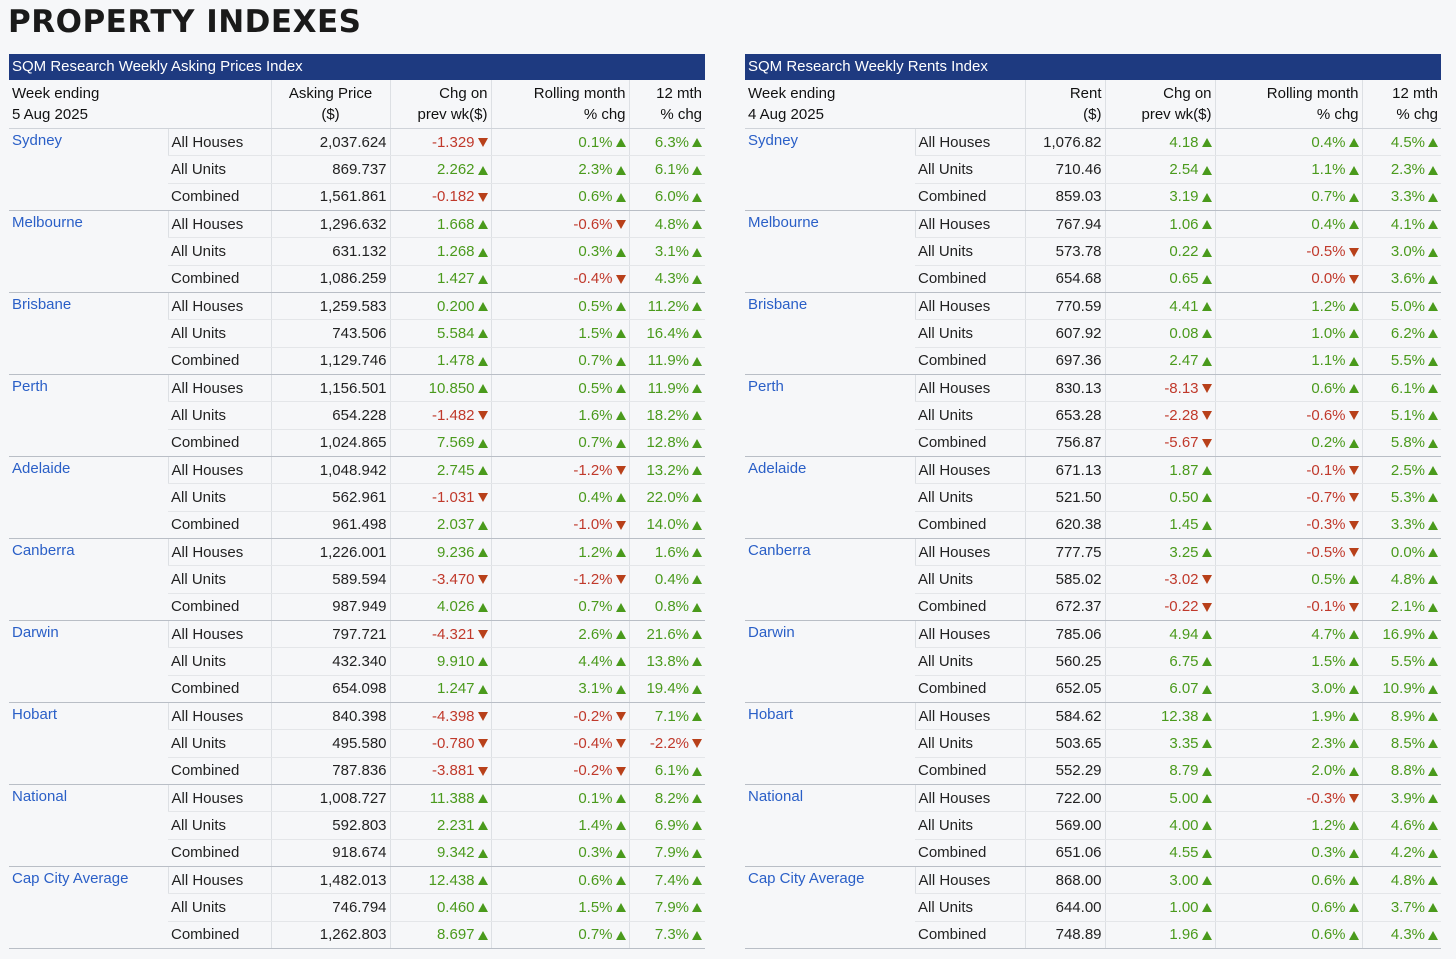  Describe the element at coordinates (560, 880) in the screenshot. I see `rolling-month-change: 0.6%` at that location.